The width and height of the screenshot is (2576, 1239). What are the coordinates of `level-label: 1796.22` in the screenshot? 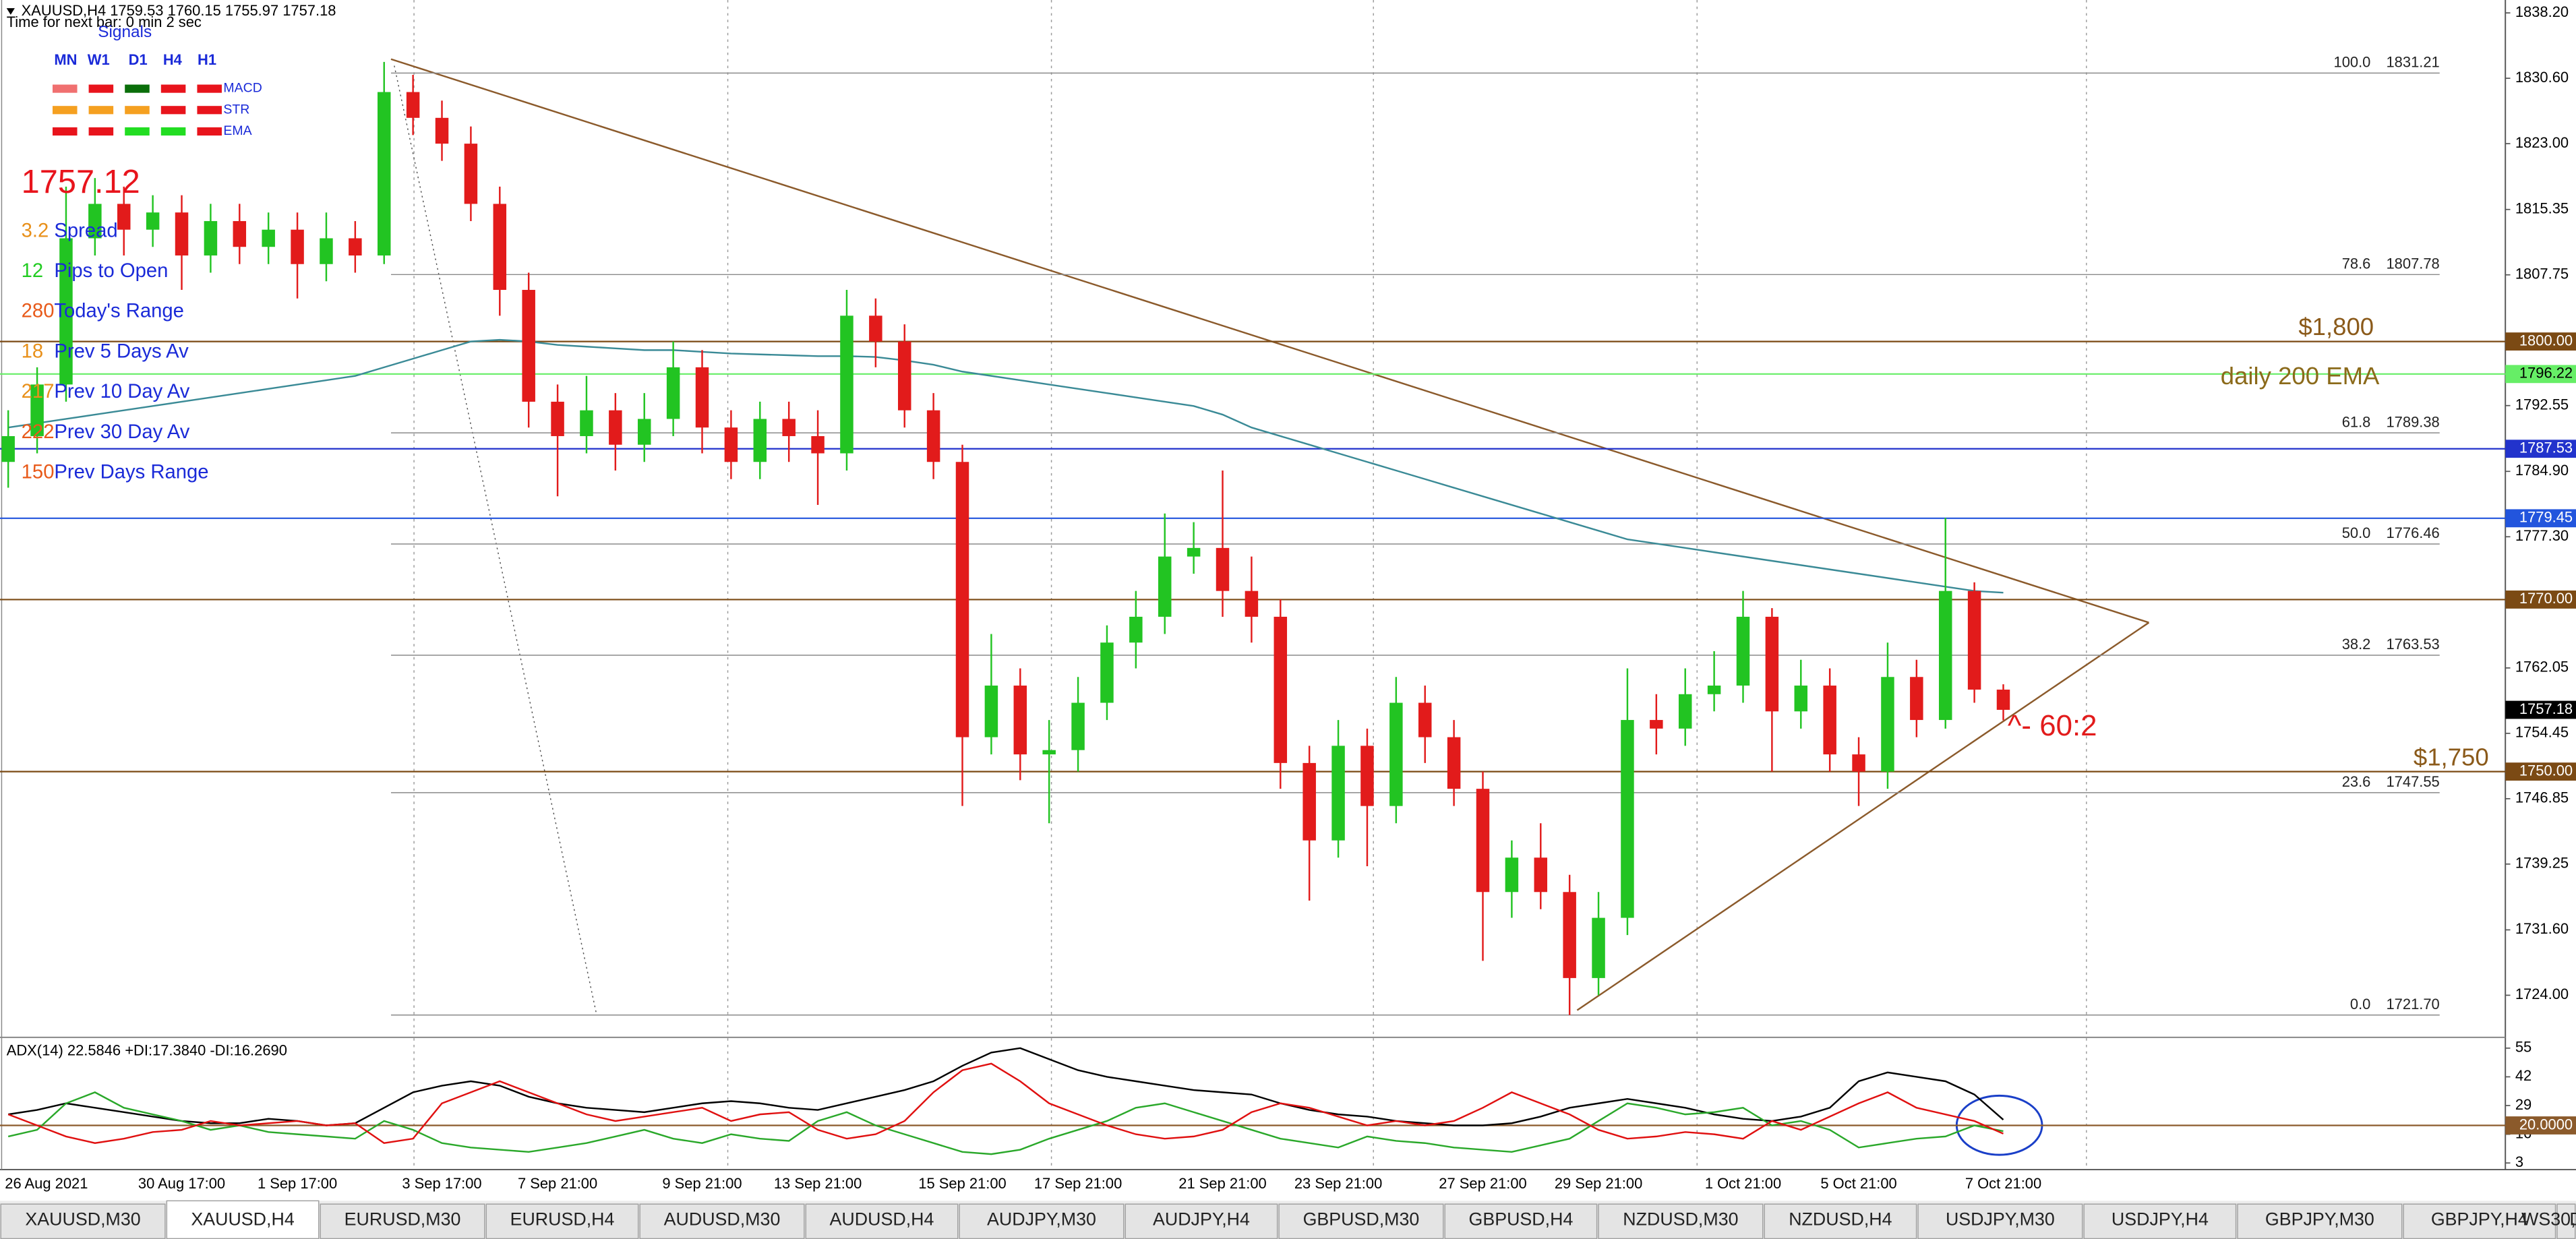 It's located at (2546, 373).